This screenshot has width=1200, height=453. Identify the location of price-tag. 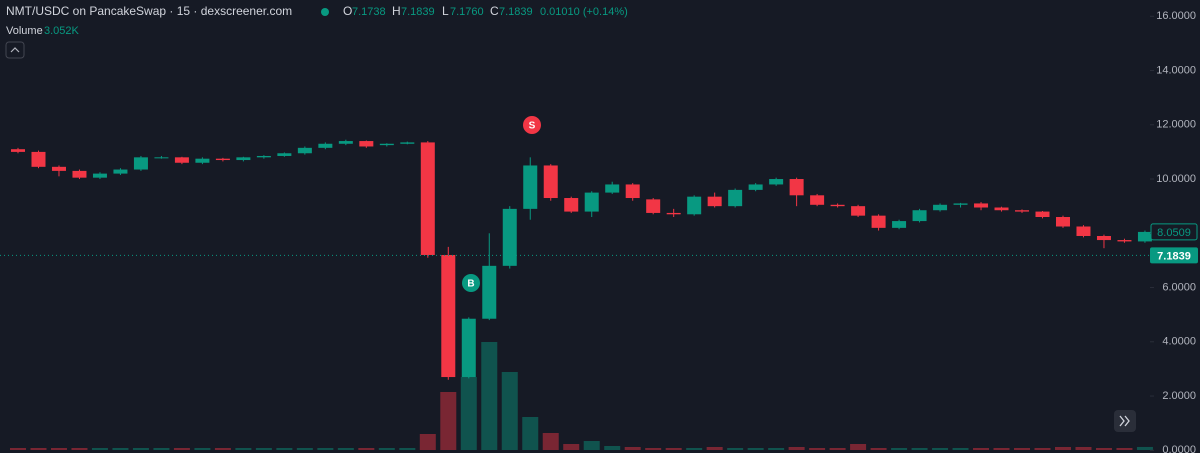
(1174, 255).